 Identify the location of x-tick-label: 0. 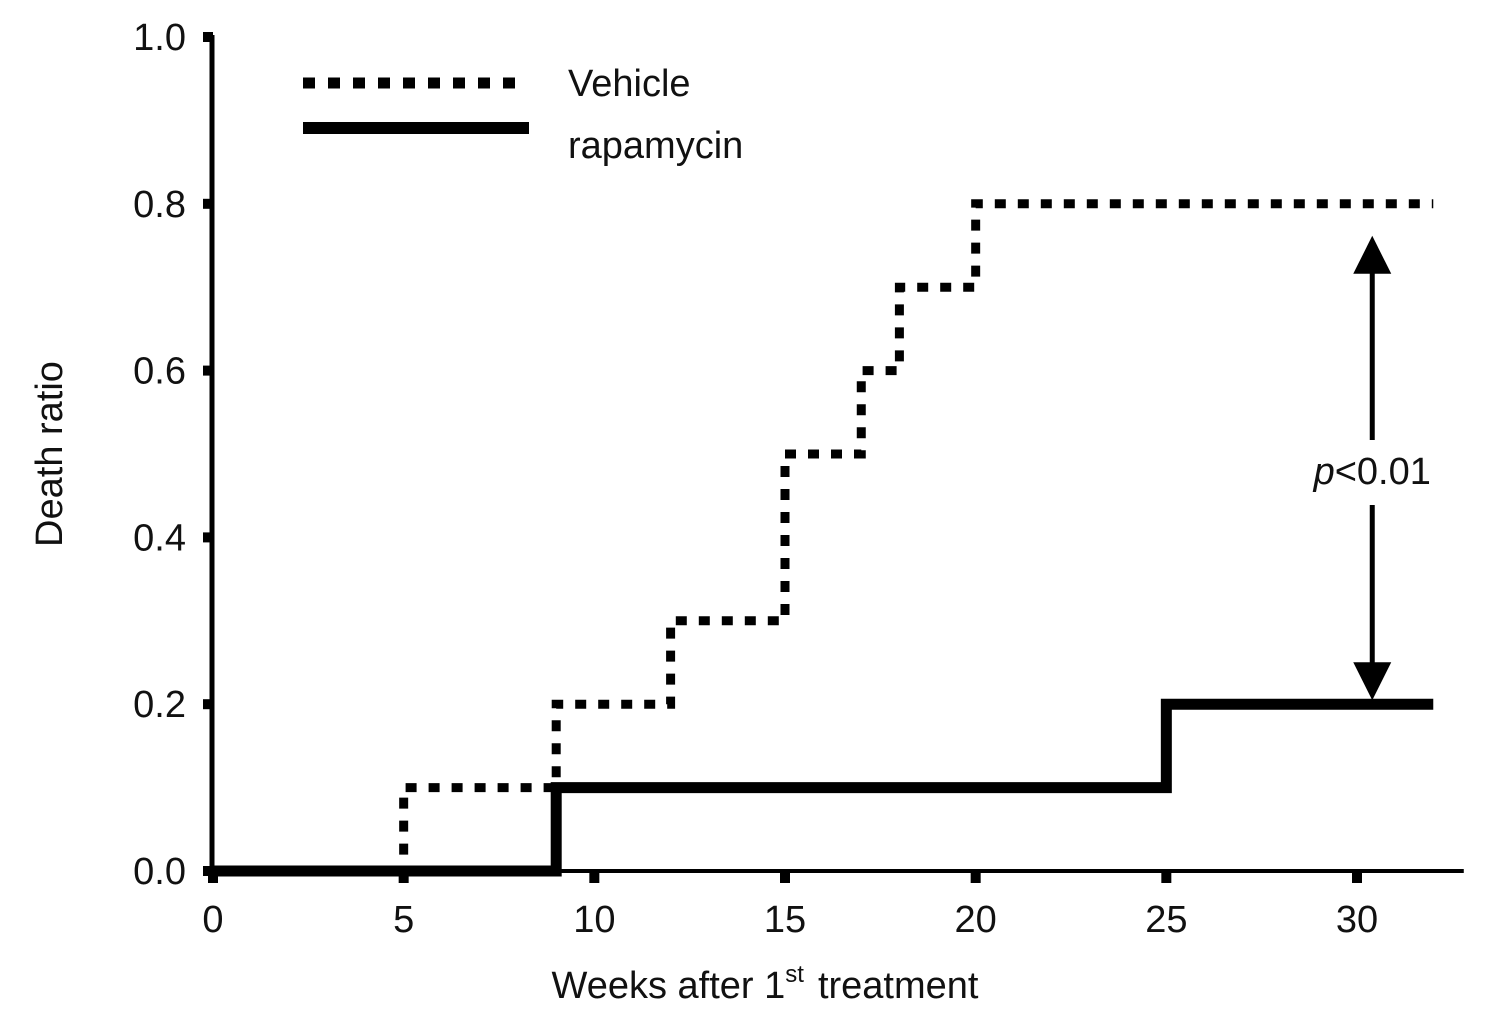
(212, 920).